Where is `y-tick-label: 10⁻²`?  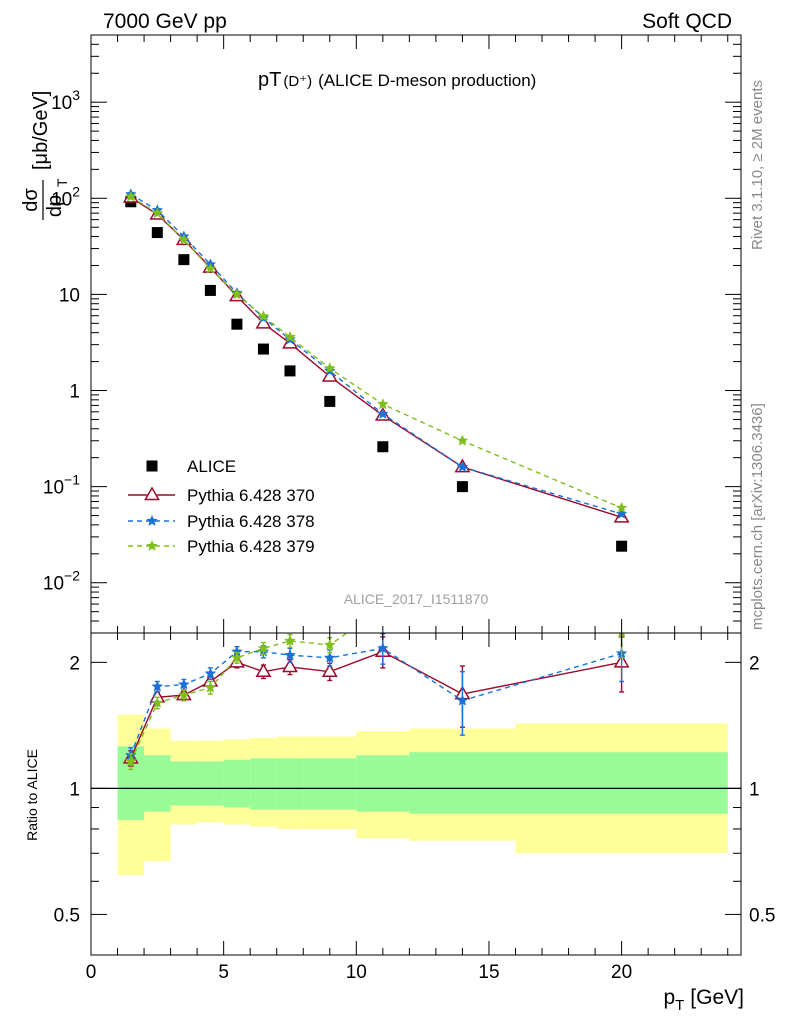
y-tick-label: 10⁻² is located at coordinates (61, 581).